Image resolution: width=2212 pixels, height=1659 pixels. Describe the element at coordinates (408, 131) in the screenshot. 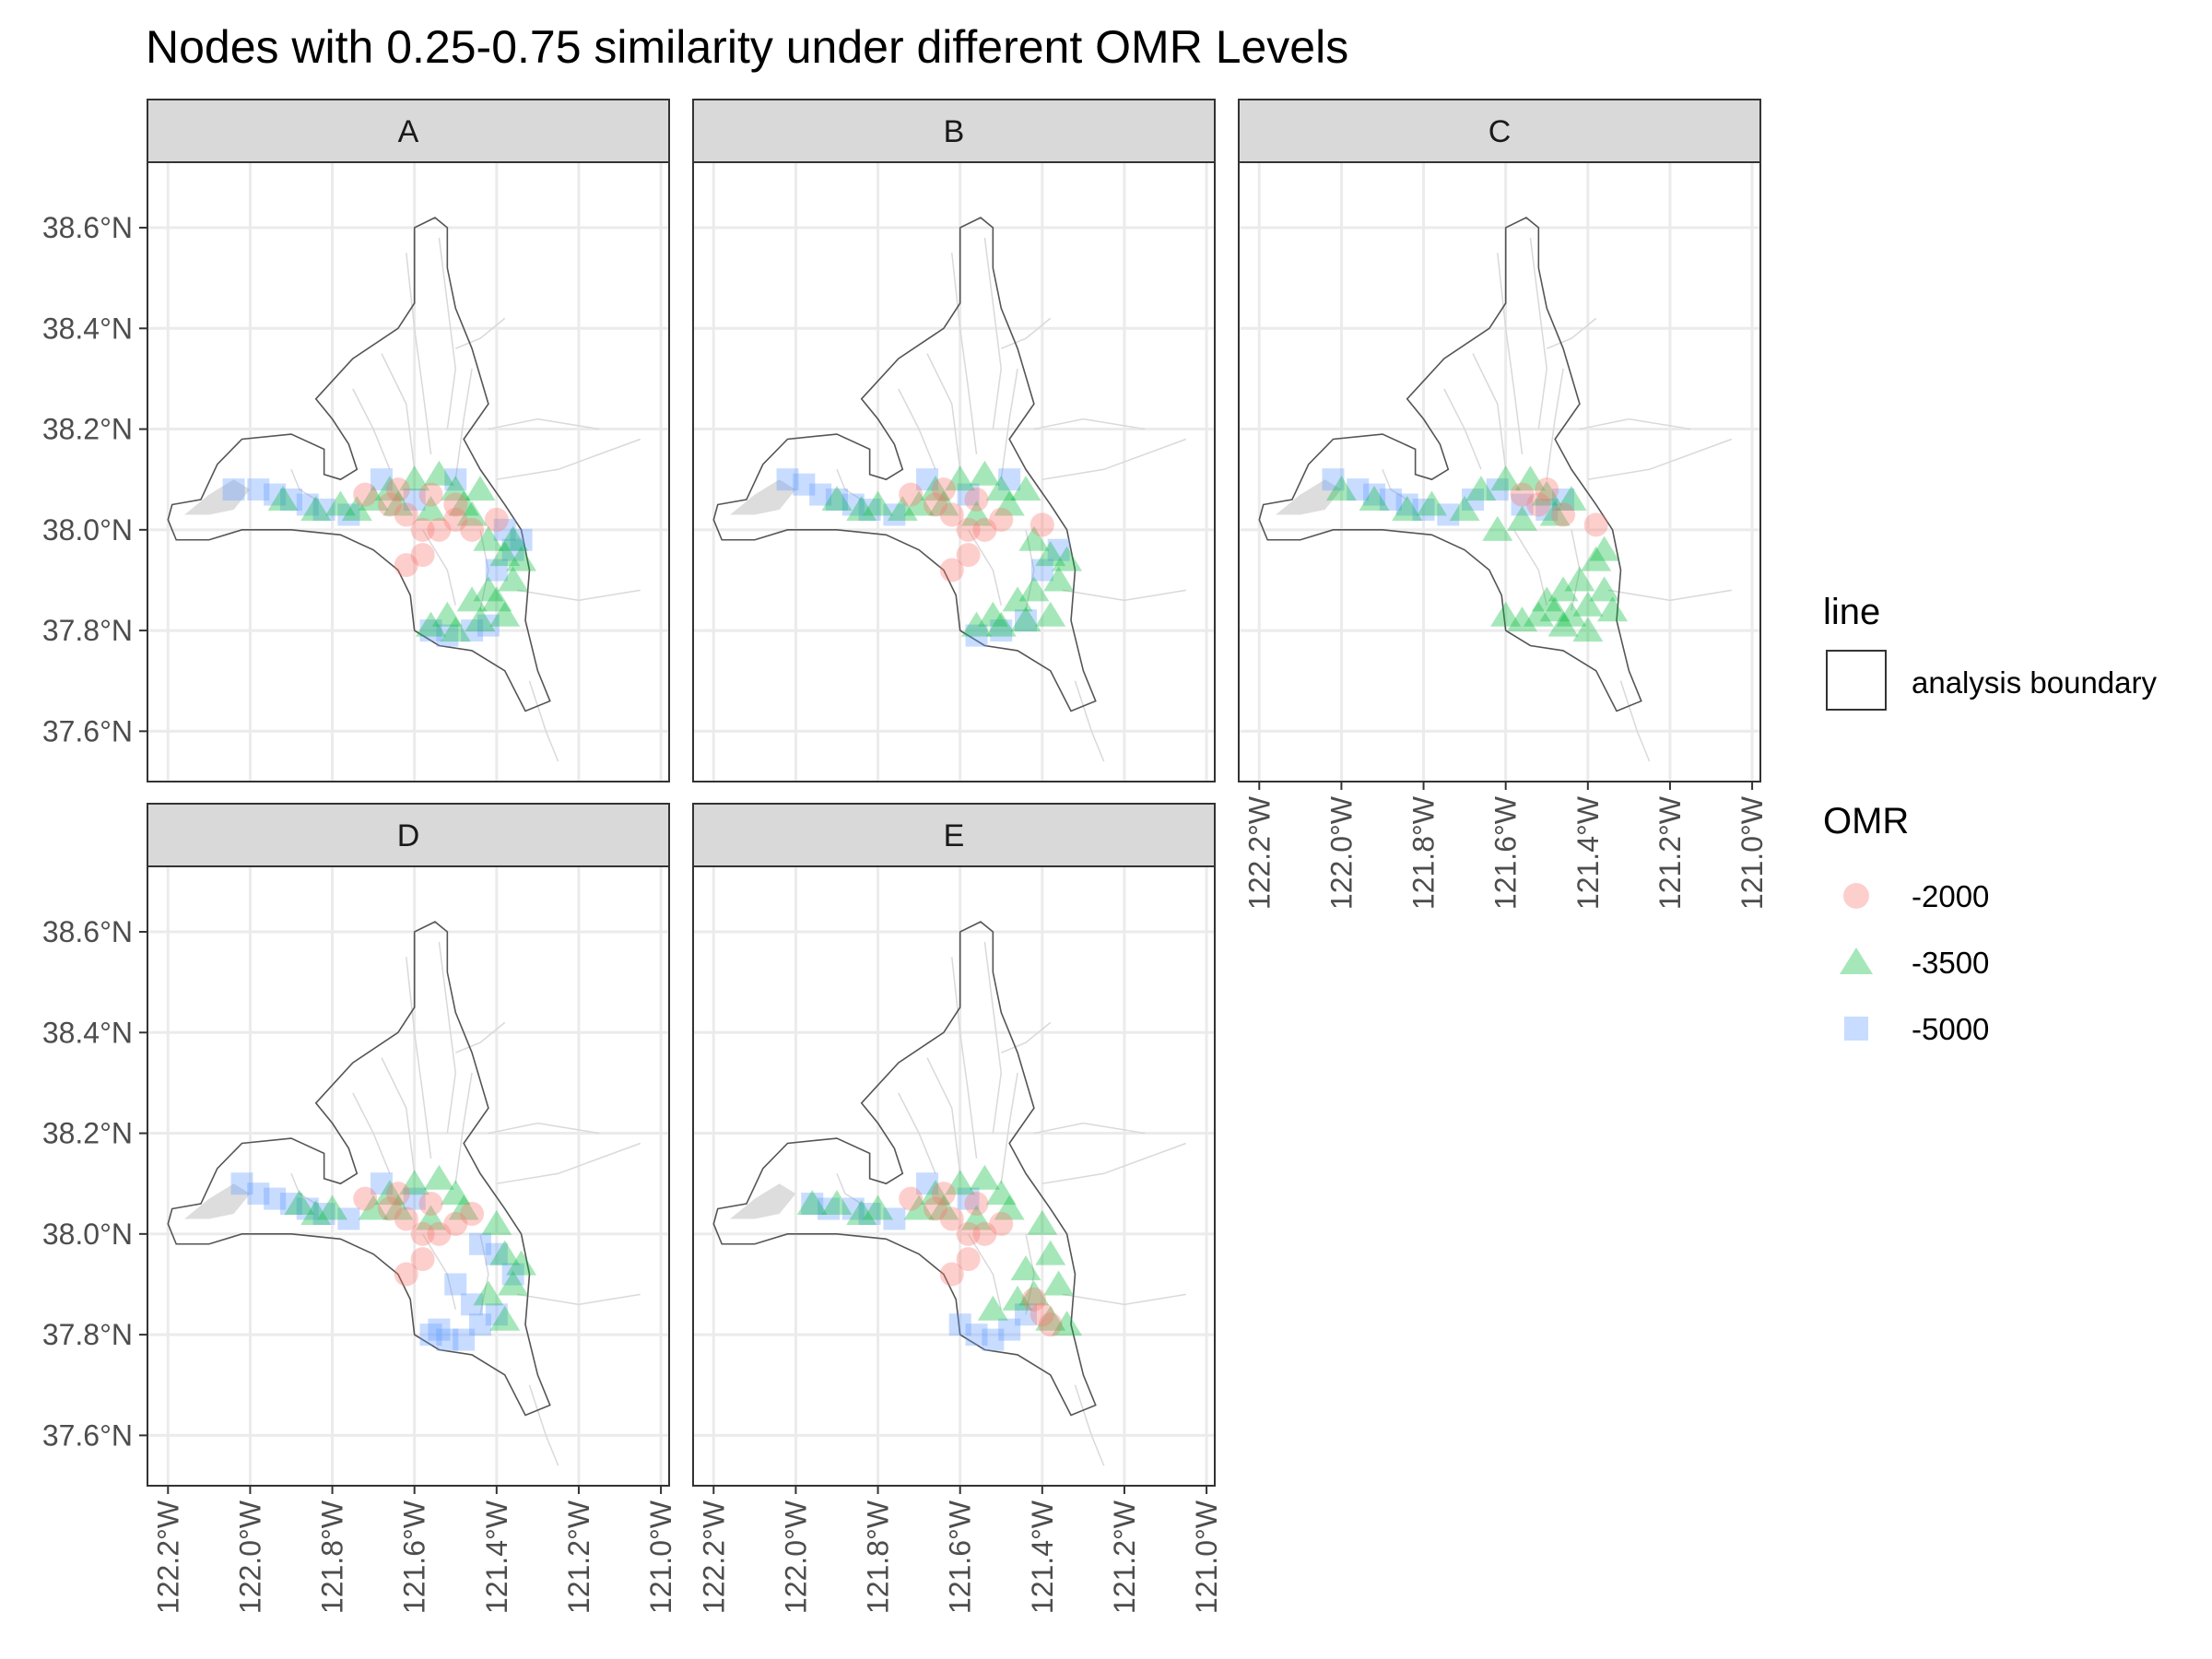

I see `facet-strip-label-A: A` at that location.